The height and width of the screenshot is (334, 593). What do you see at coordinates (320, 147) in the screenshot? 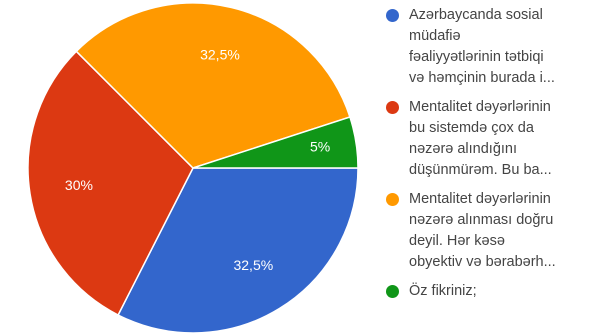
I see `slice-value-label: 5%` at bounding box center [320, 147].